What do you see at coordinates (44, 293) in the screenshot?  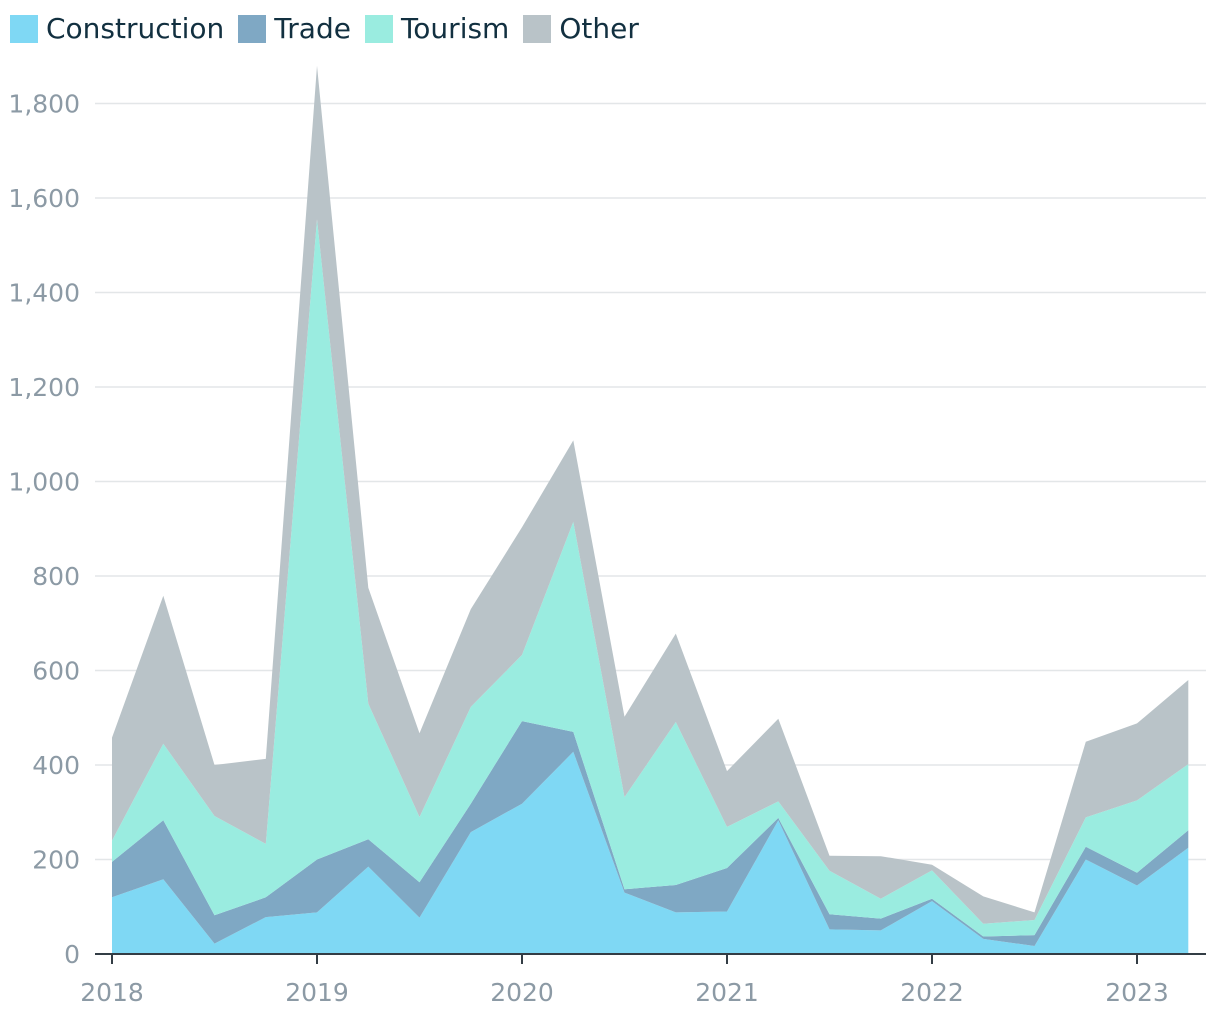 I see `y-tick-label: 1,400` at bounding box center [44, 293].